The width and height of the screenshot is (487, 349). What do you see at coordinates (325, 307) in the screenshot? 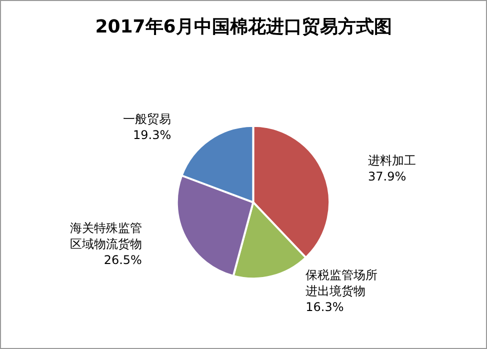
I see `data-label: 16.3%` at bounding box center [325, 307].